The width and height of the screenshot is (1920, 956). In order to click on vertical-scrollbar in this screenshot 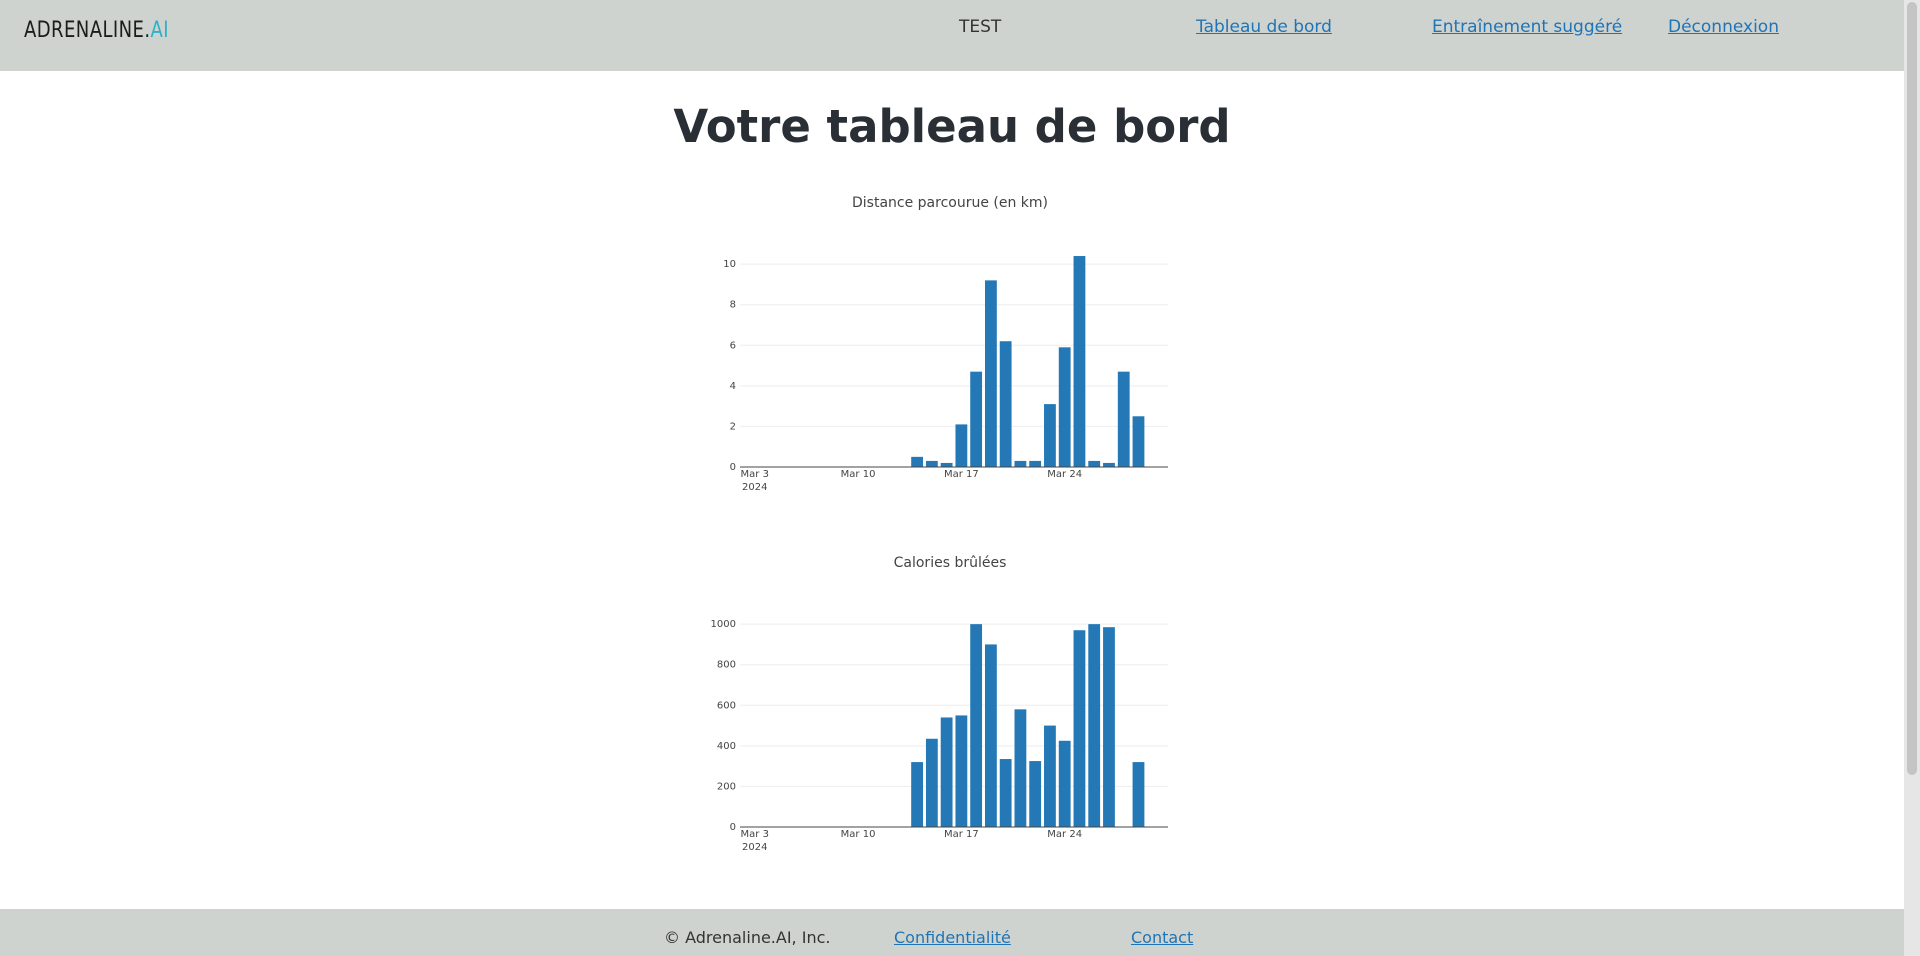, I will do `click(1912, 478)`.